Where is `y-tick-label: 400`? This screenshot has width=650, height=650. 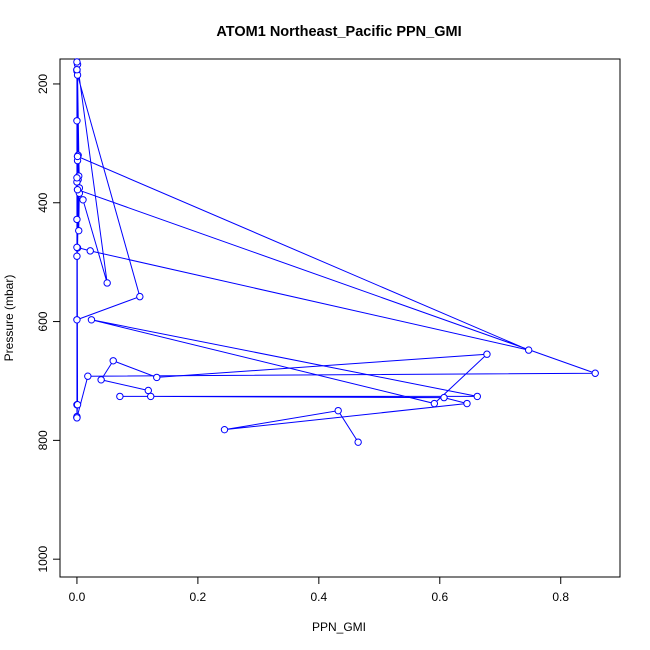
y-tick-label: 400 is located at coordinates (43, 202).